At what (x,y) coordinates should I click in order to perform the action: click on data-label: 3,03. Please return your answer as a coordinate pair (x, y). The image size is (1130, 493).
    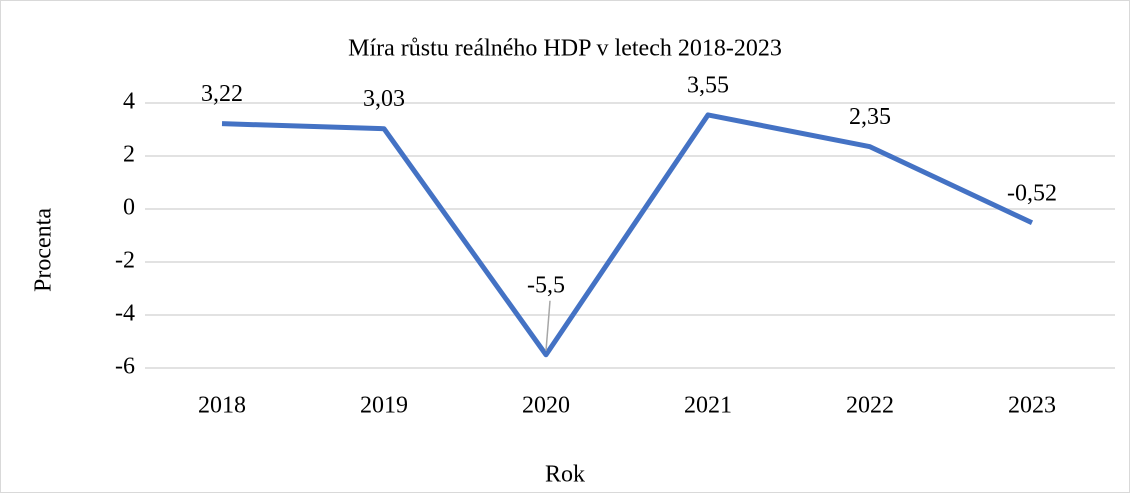
    Looking at the image, I should click on (384, 99).